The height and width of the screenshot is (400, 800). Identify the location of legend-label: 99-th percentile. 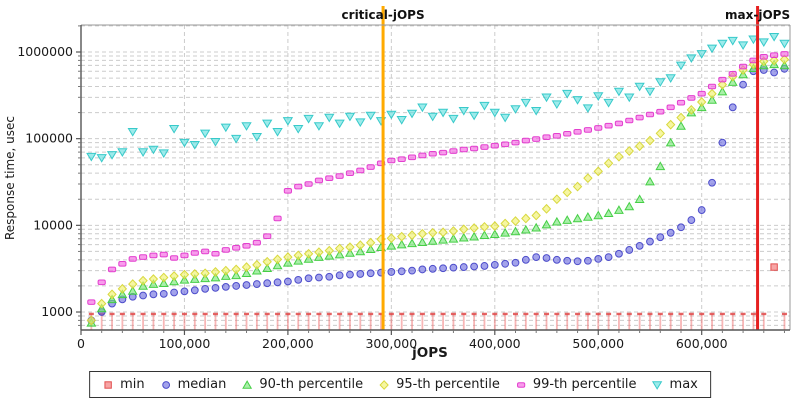
(584, 384).